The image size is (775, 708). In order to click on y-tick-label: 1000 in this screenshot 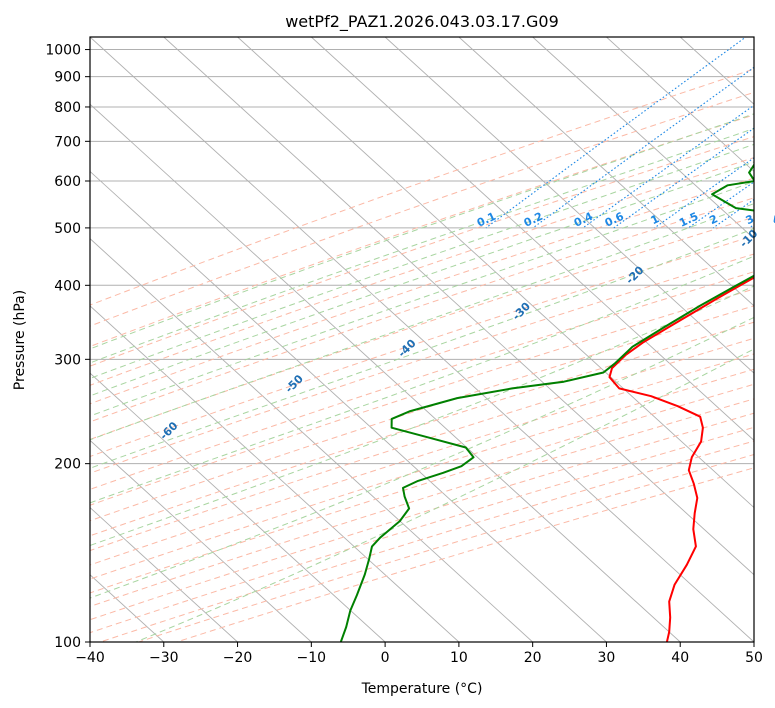, I will do `click(63, 51)`.